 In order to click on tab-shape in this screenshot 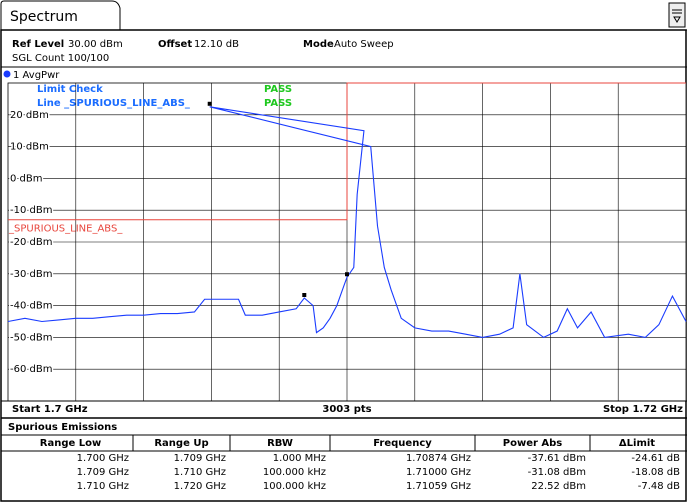, I will do `click(60, 15)`.